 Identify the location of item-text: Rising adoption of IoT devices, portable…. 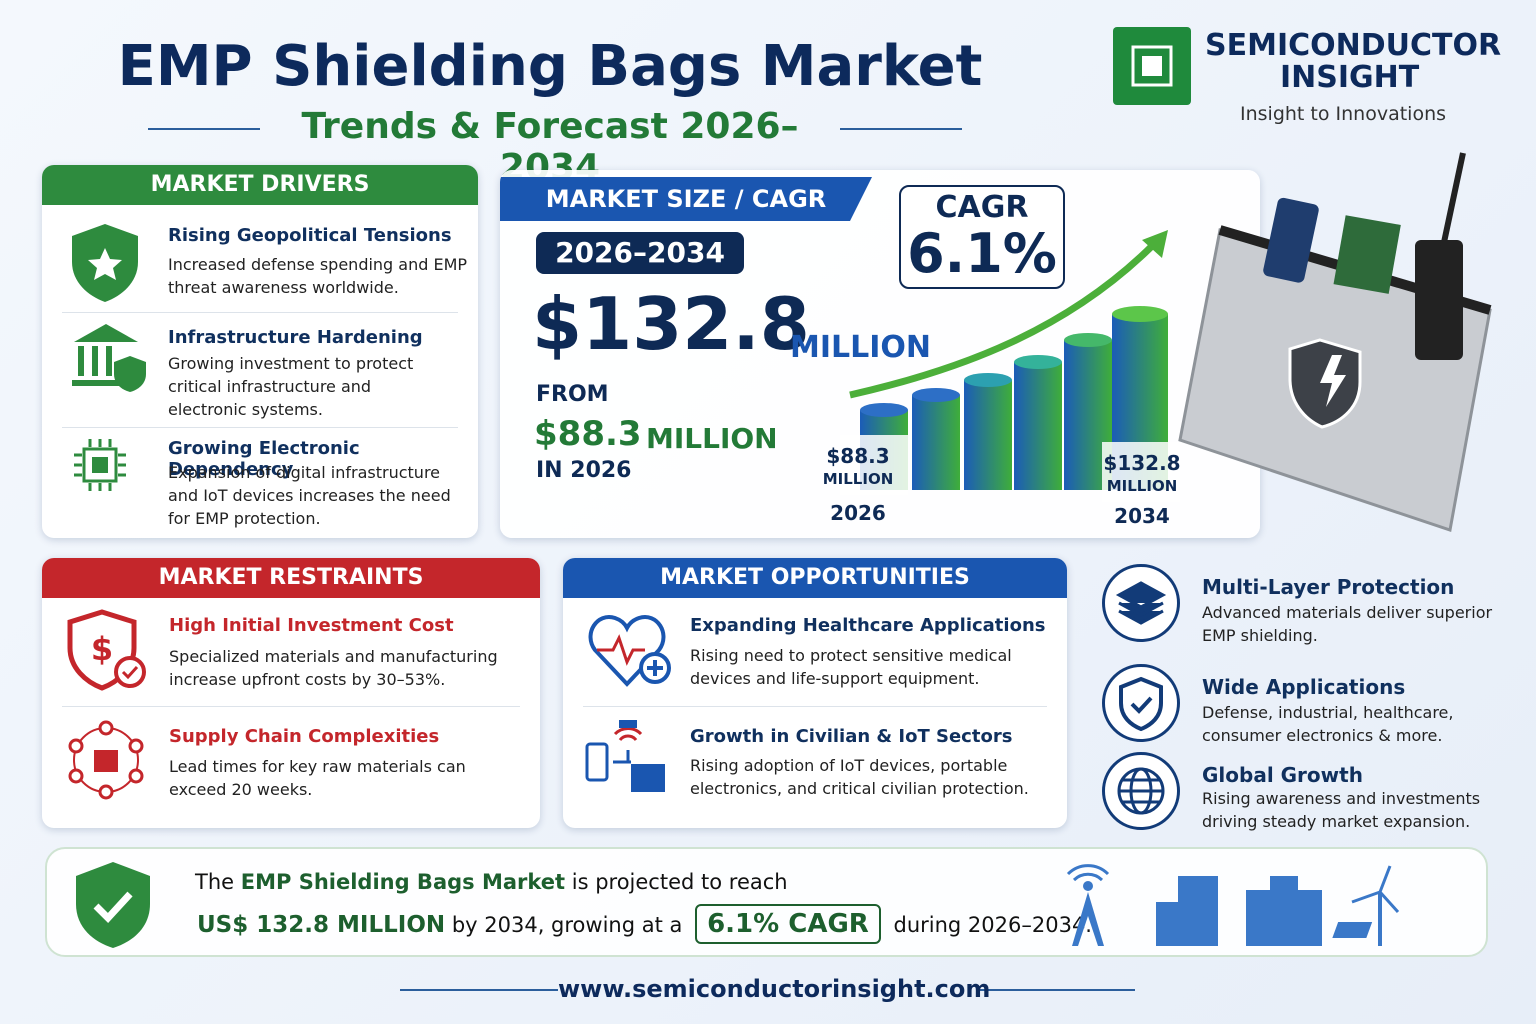
(859, 777).